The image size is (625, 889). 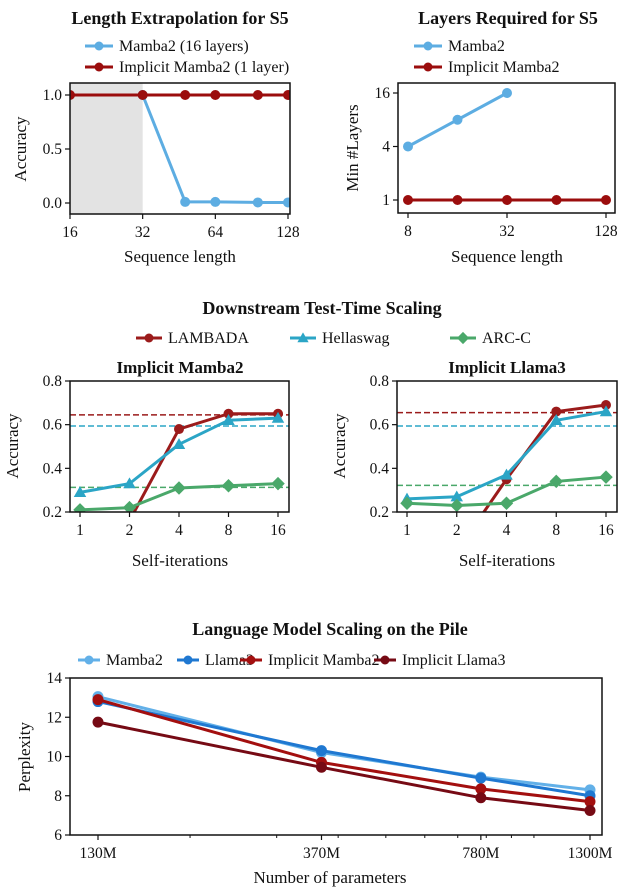 What do you see at coordinates (380, 381) in the screenshot?
I see `ds_llama-ytick-label: 0.8` at bounding box center [380, 381].